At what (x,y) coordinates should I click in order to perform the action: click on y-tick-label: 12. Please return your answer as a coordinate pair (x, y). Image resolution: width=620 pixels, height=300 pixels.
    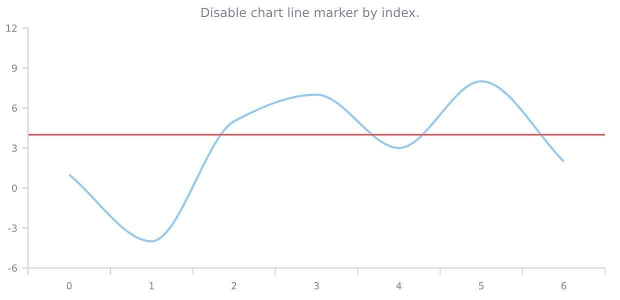
    Looking at the image, I should click on (11, 28).